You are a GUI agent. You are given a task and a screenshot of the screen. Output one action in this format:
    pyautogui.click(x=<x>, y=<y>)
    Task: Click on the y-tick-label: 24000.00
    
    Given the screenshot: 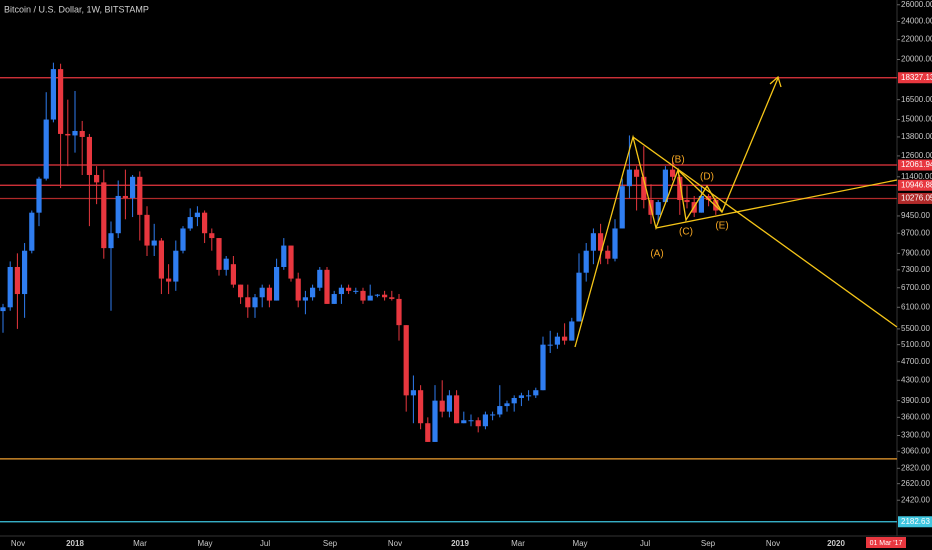 What is the action you would take?
    pyautogui.click(x=916, y=21)
    